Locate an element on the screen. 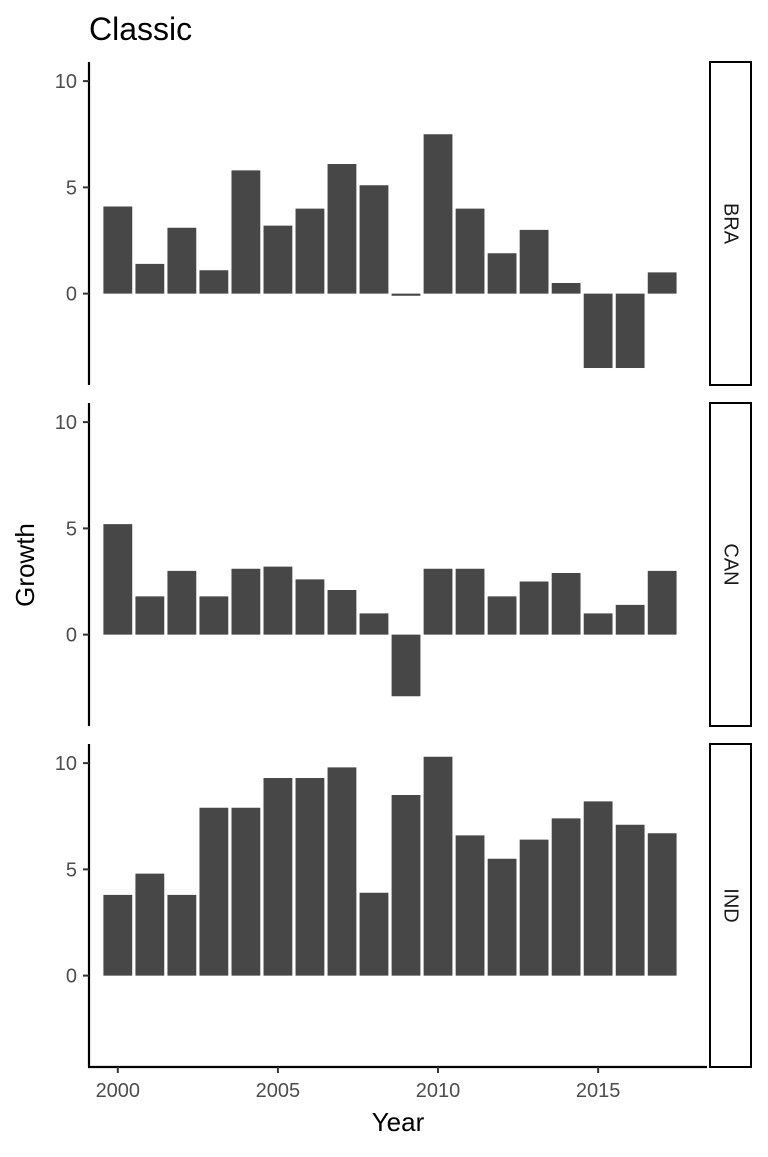  bar-ind-2010 is located at coordinates (438, 866).